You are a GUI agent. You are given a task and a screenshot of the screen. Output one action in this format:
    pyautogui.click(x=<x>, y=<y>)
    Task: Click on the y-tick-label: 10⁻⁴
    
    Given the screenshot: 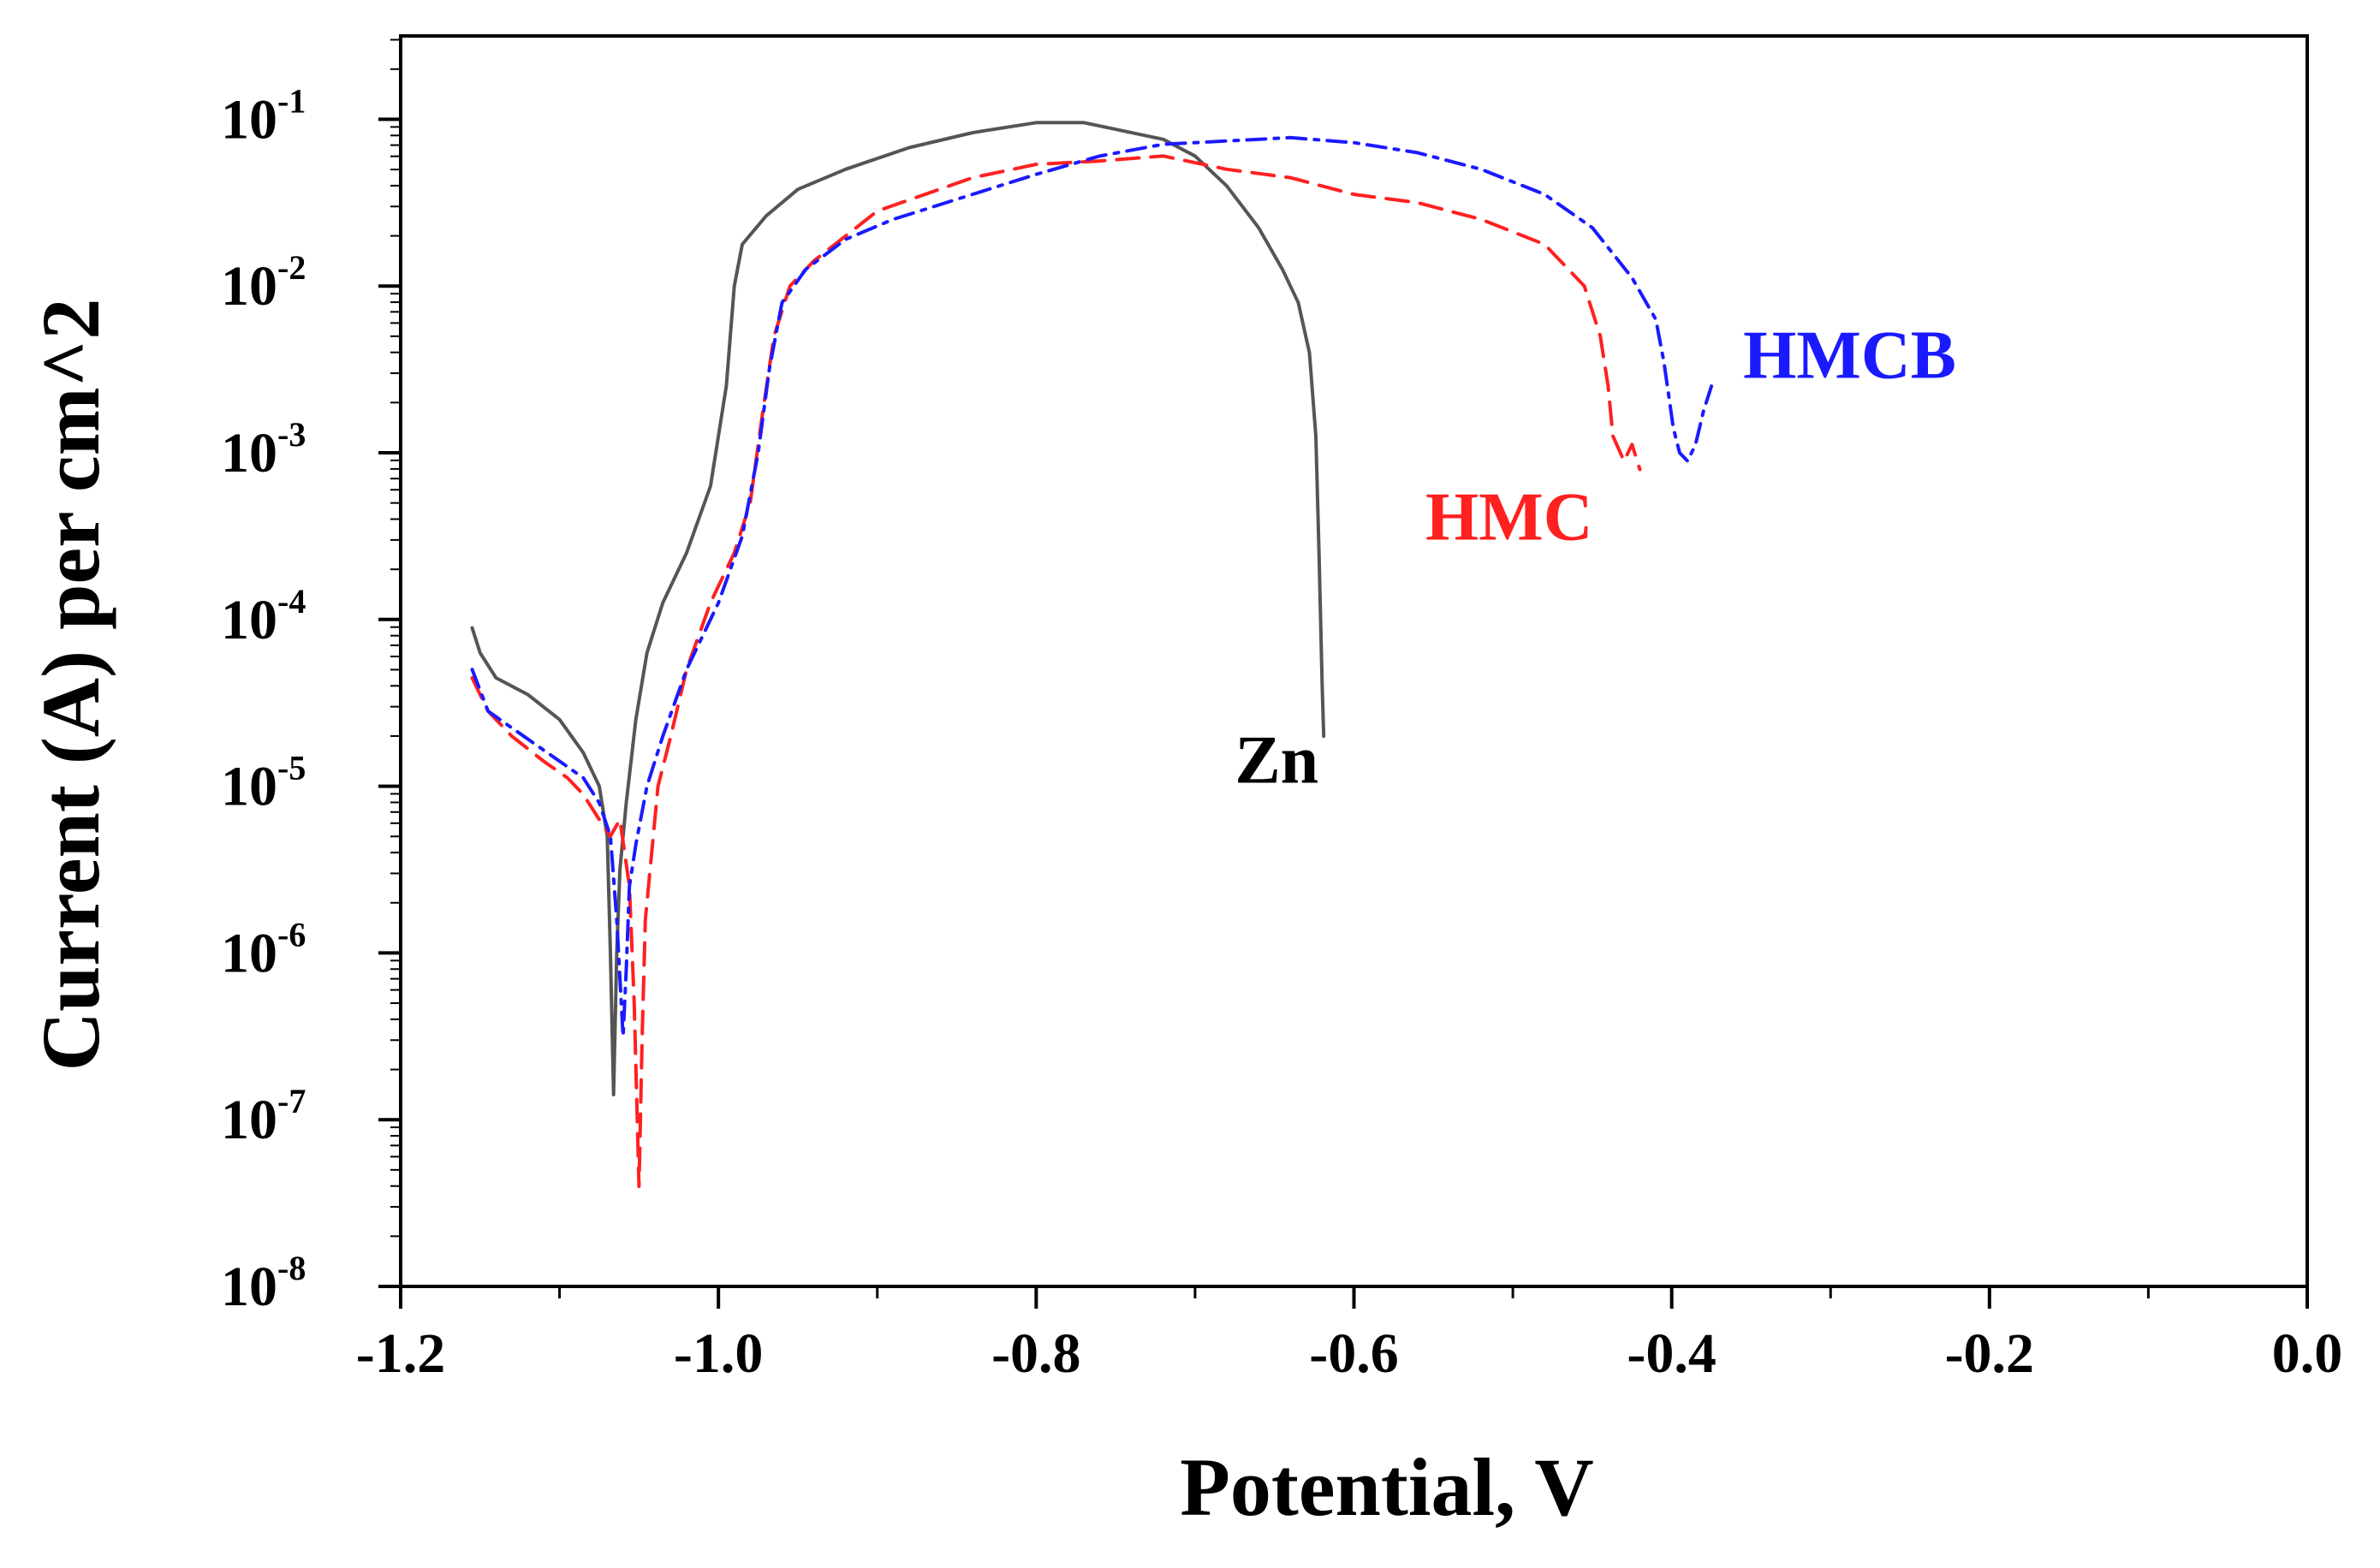 What is the action you would take?
    pyautogui.click(x=263, y=616)
    